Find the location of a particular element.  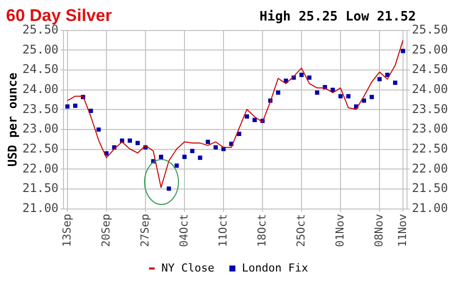

y2-tick-label: 22.00 is located at coordinates (430, 168).